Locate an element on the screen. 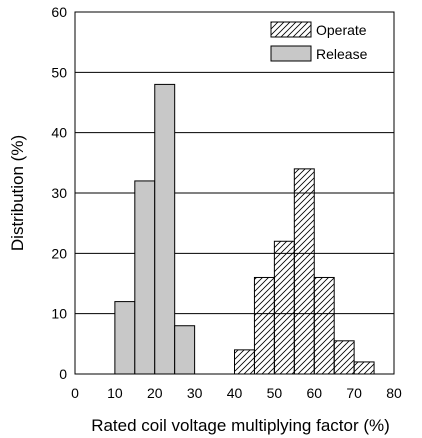 The image size is (422, 438). x-tick-label: 30 is located at coordinates (195, 393).